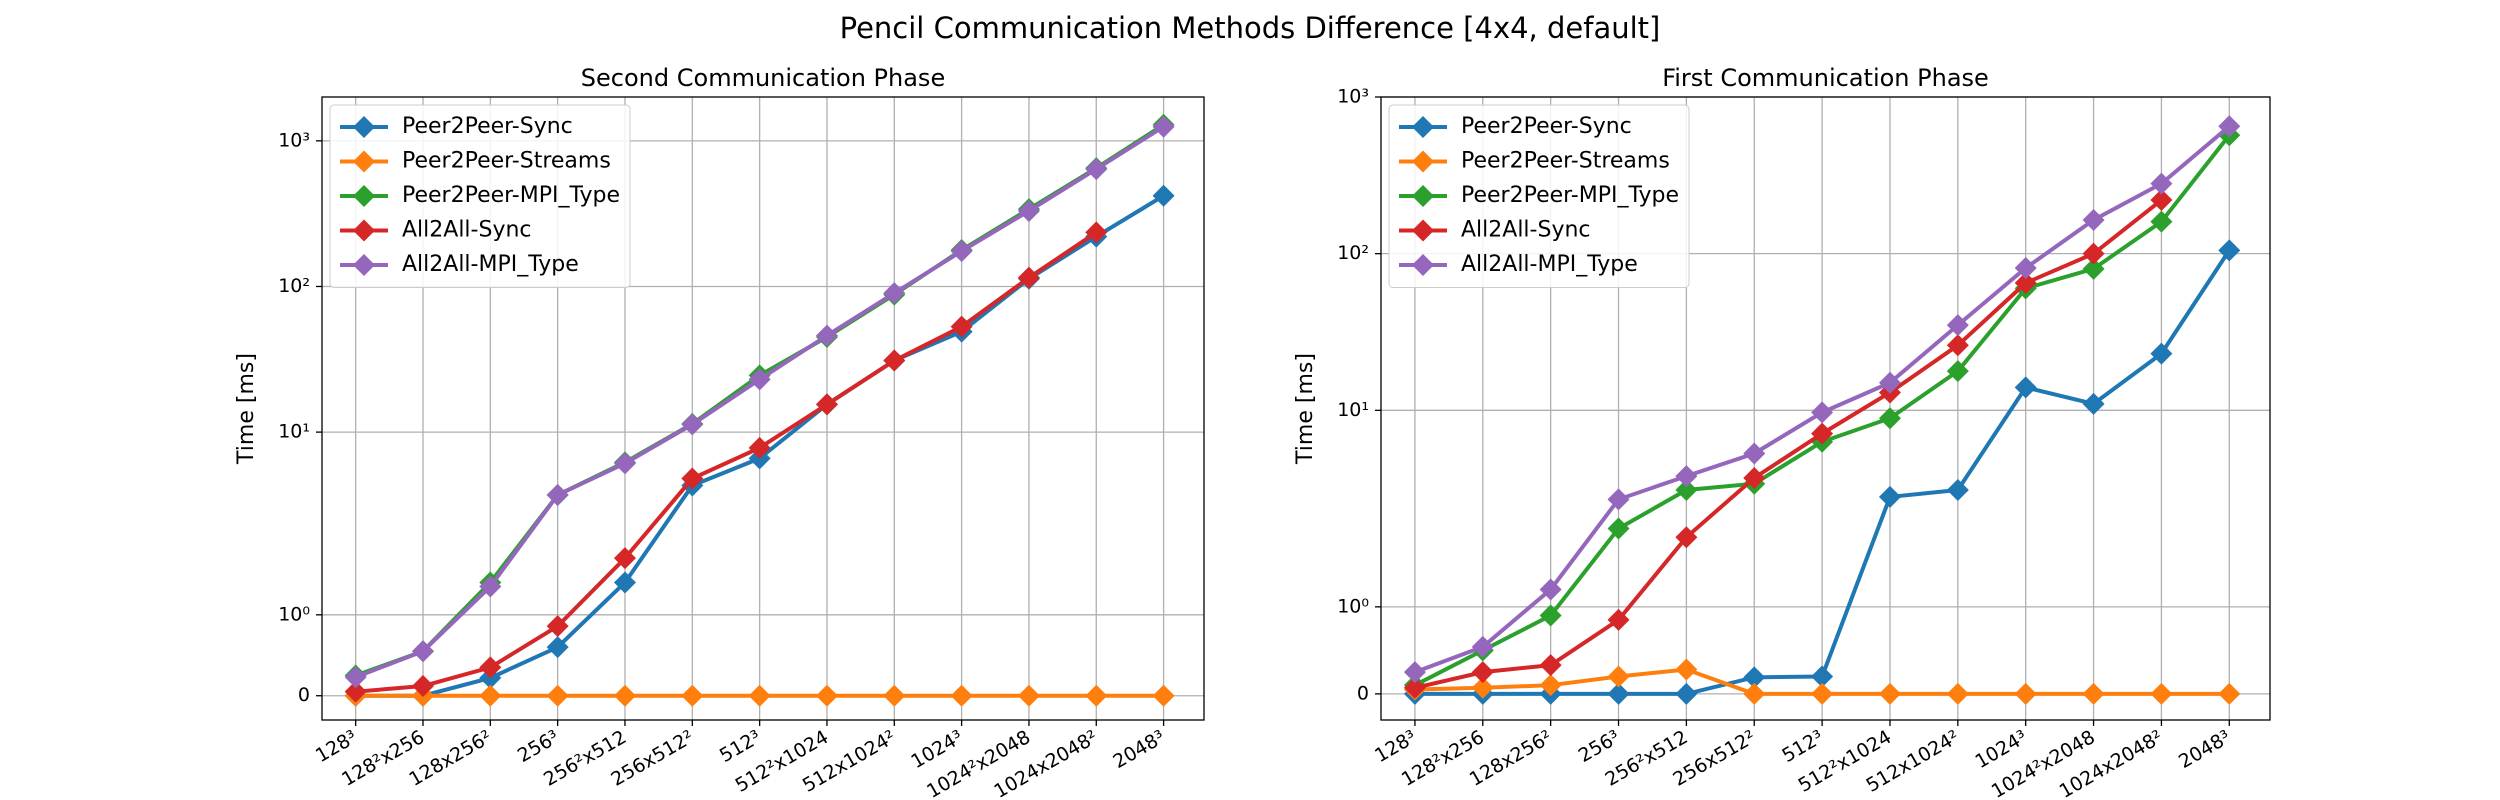 This screenshot has width=2500, height=800. What do you see at coordinates (487, 126) in the screenshot?
I see `legend-label: Peer2Peer-Sync` at bounding box center [487, 126].